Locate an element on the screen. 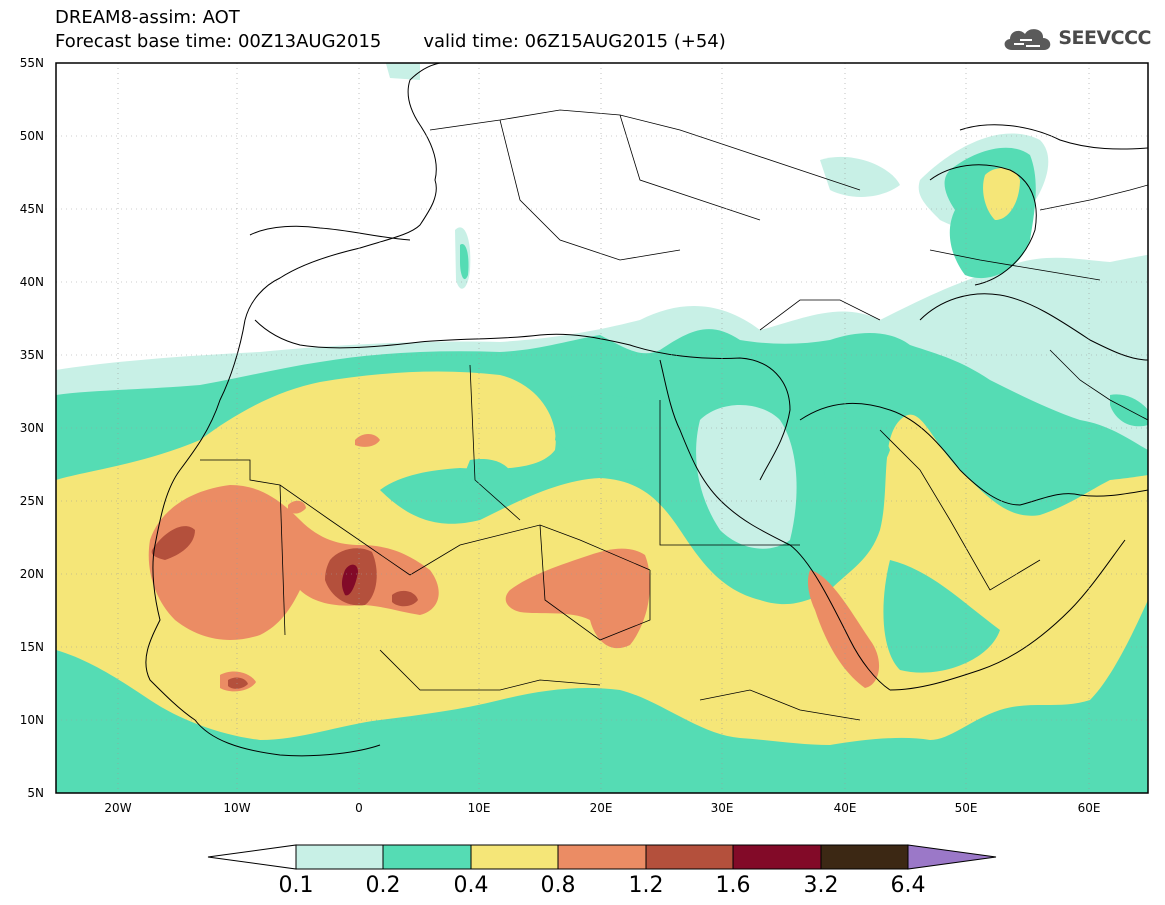 This screenshot has height=905, width=1165. colorbar is located at coordinates (602, 857).